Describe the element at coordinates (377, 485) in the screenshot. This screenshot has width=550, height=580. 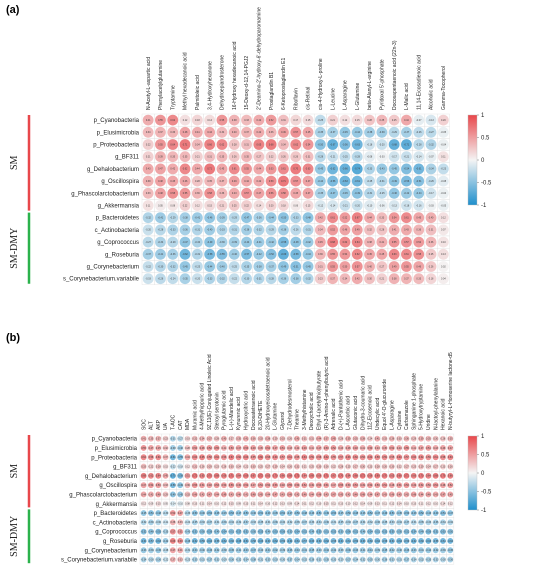
I see `cell-value: 0.50` at that location.